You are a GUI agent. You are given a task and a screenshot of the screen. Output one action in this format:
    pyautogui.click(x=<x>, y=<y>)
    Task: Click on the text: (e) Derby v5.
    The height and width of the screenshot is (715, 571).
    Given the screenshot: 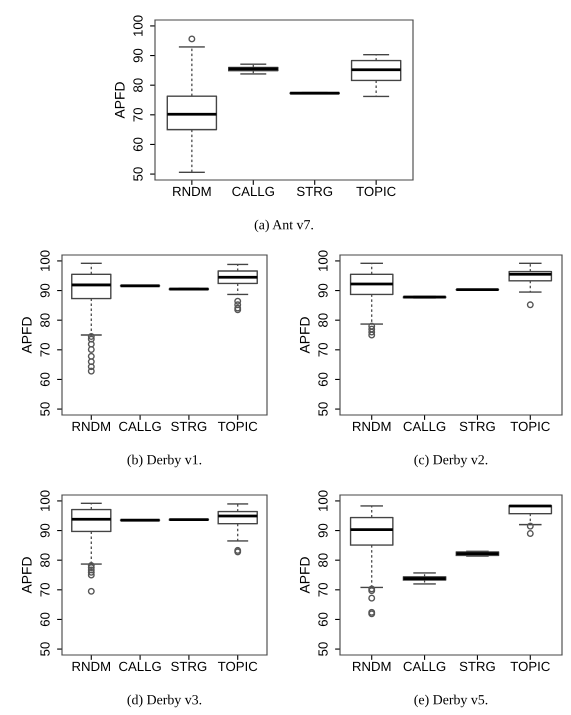 What is the action you would take?
    pyautogui.click(x=451, y=701)
    